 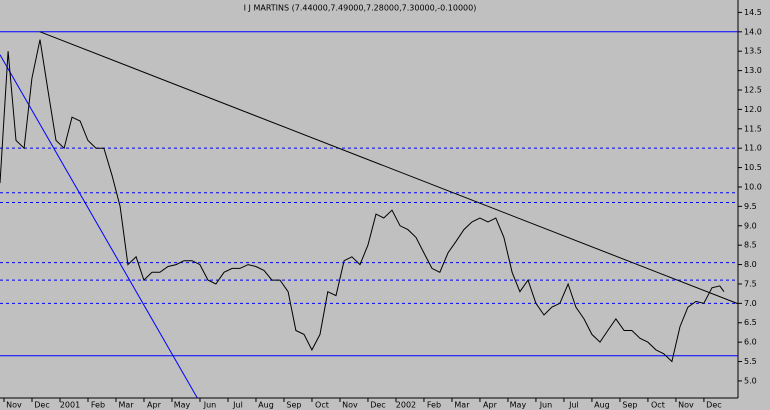 I want to click on y-tick-label: 9.5, so click(x=750, y=206).